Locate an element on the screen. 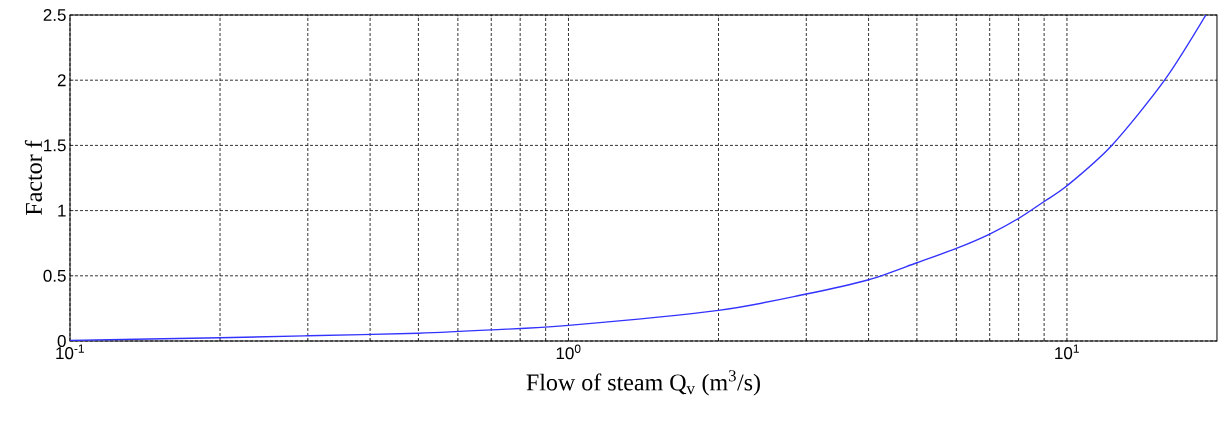  x-axis-title: Flow of steam Q$_{v}$ (m$^{3}$/s) is located at coordinates (643, 383).